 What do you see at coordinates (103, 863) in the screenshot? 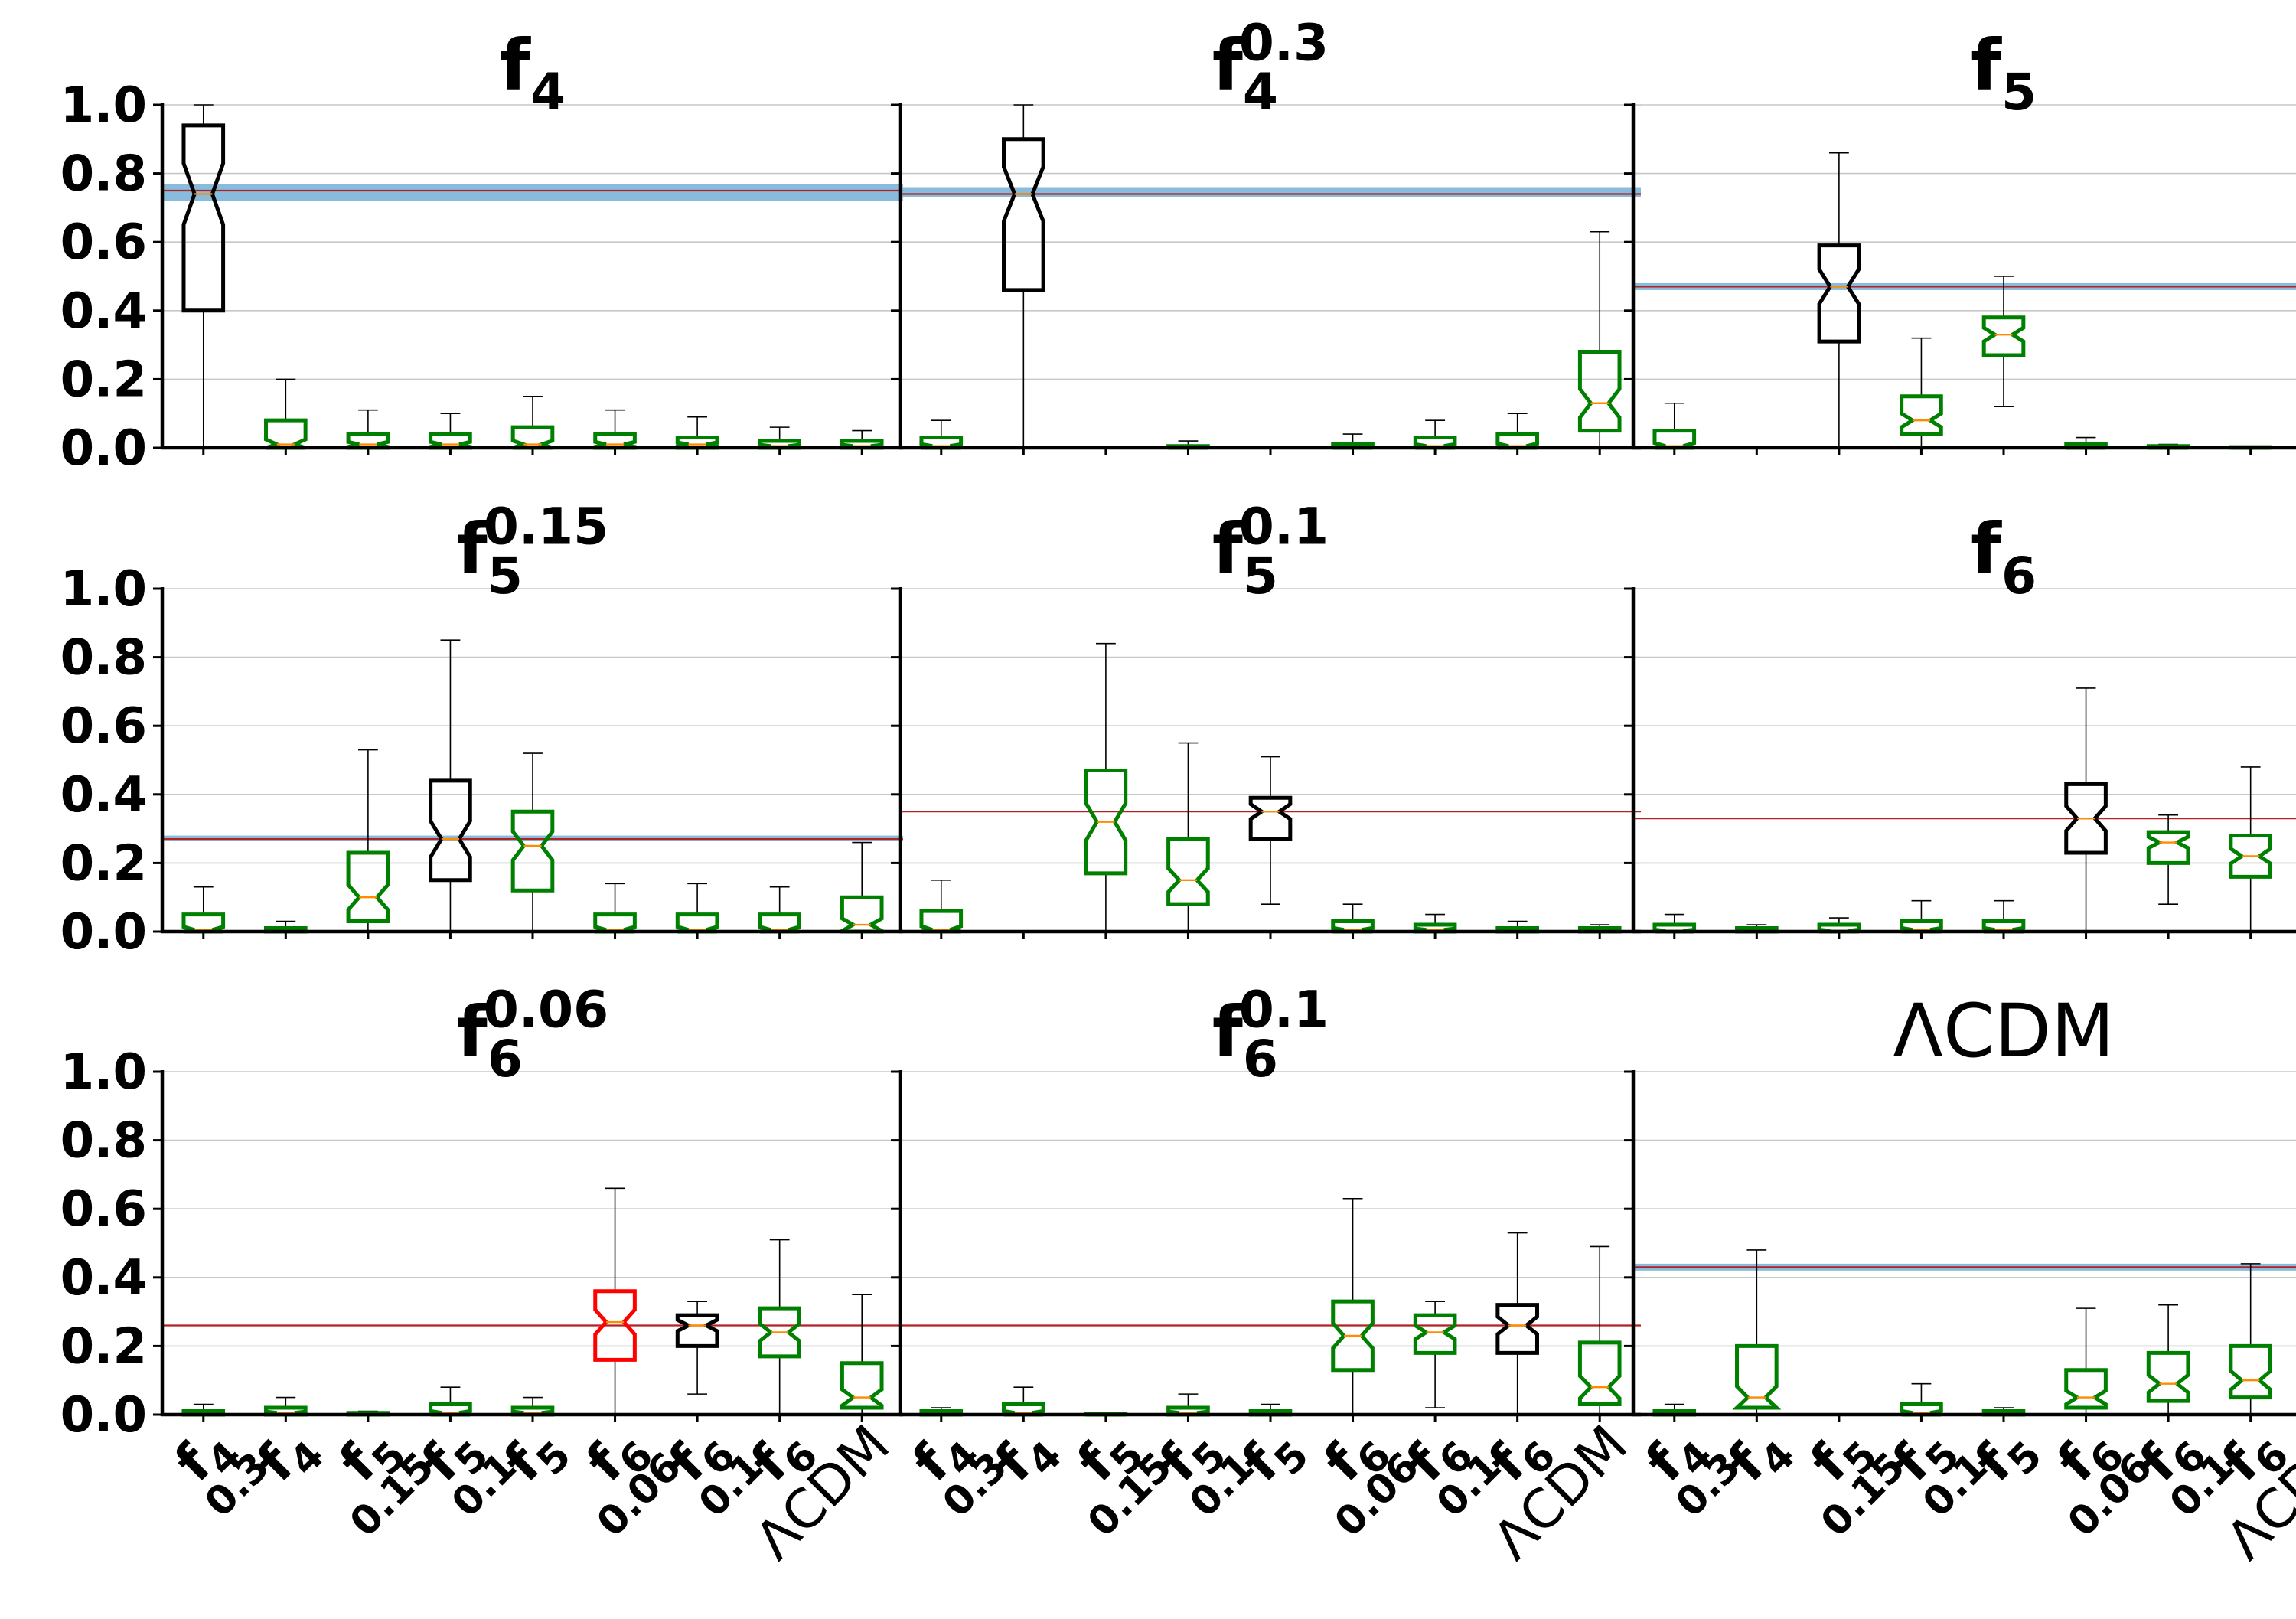
I see `y-tick-label: 0.2` at bounding box center [103, 863].